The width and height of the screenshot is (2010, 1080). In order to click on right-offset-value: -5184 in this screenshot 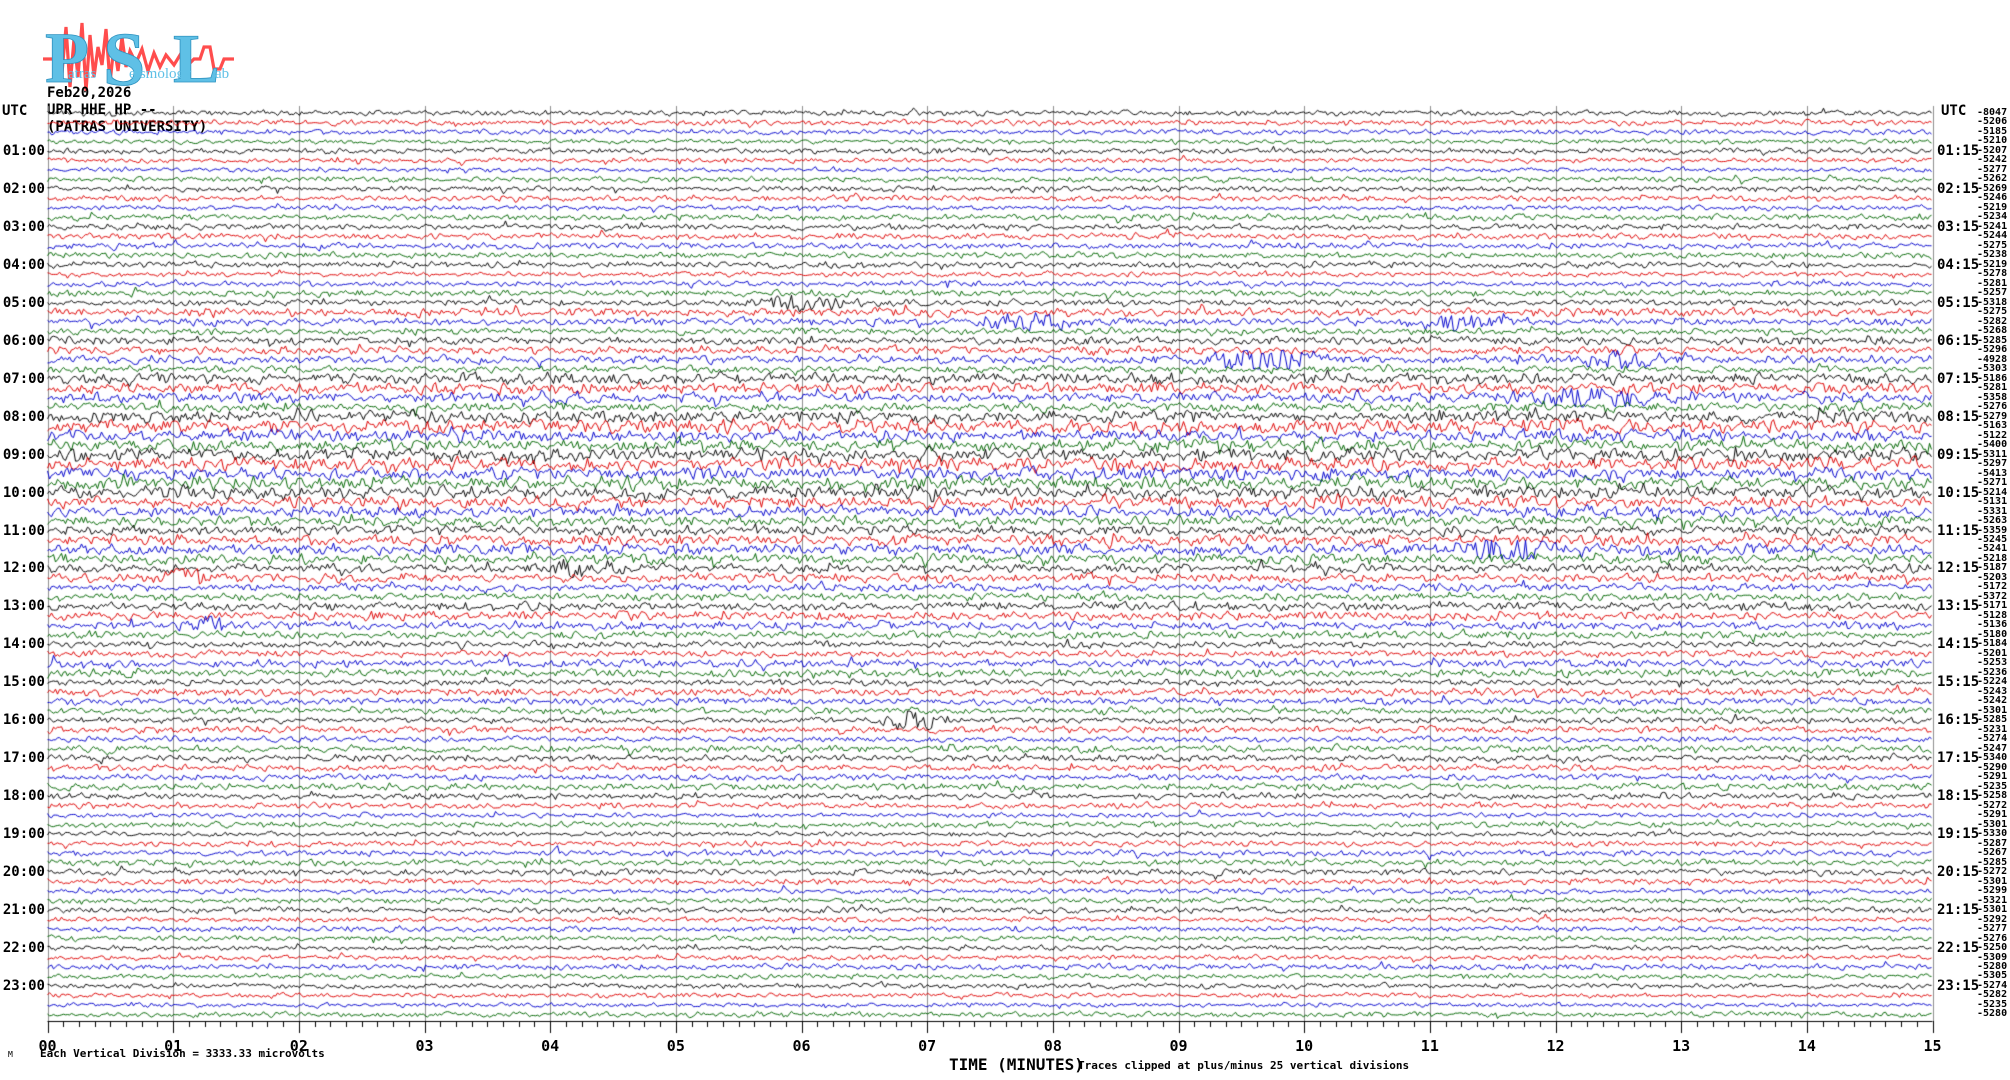, I will do `click(1992, 644)`.